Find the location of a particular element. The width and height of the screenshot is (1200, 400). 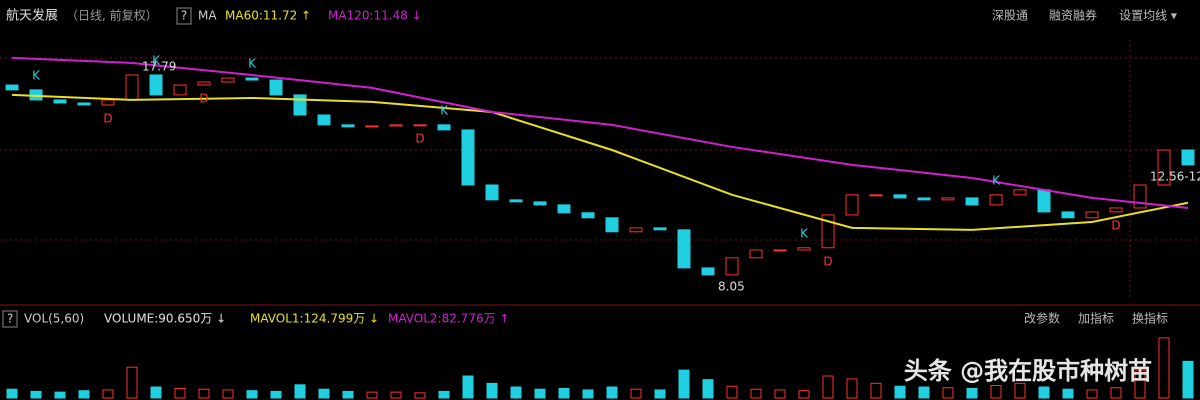

vol-help: ? is located at coordinates (10, 319).